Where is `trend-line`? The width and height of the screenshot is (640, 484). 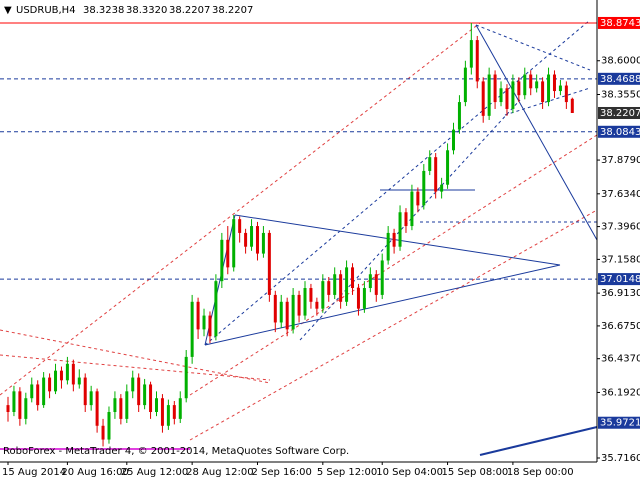
trend-line is located at coordinates (538, 441).